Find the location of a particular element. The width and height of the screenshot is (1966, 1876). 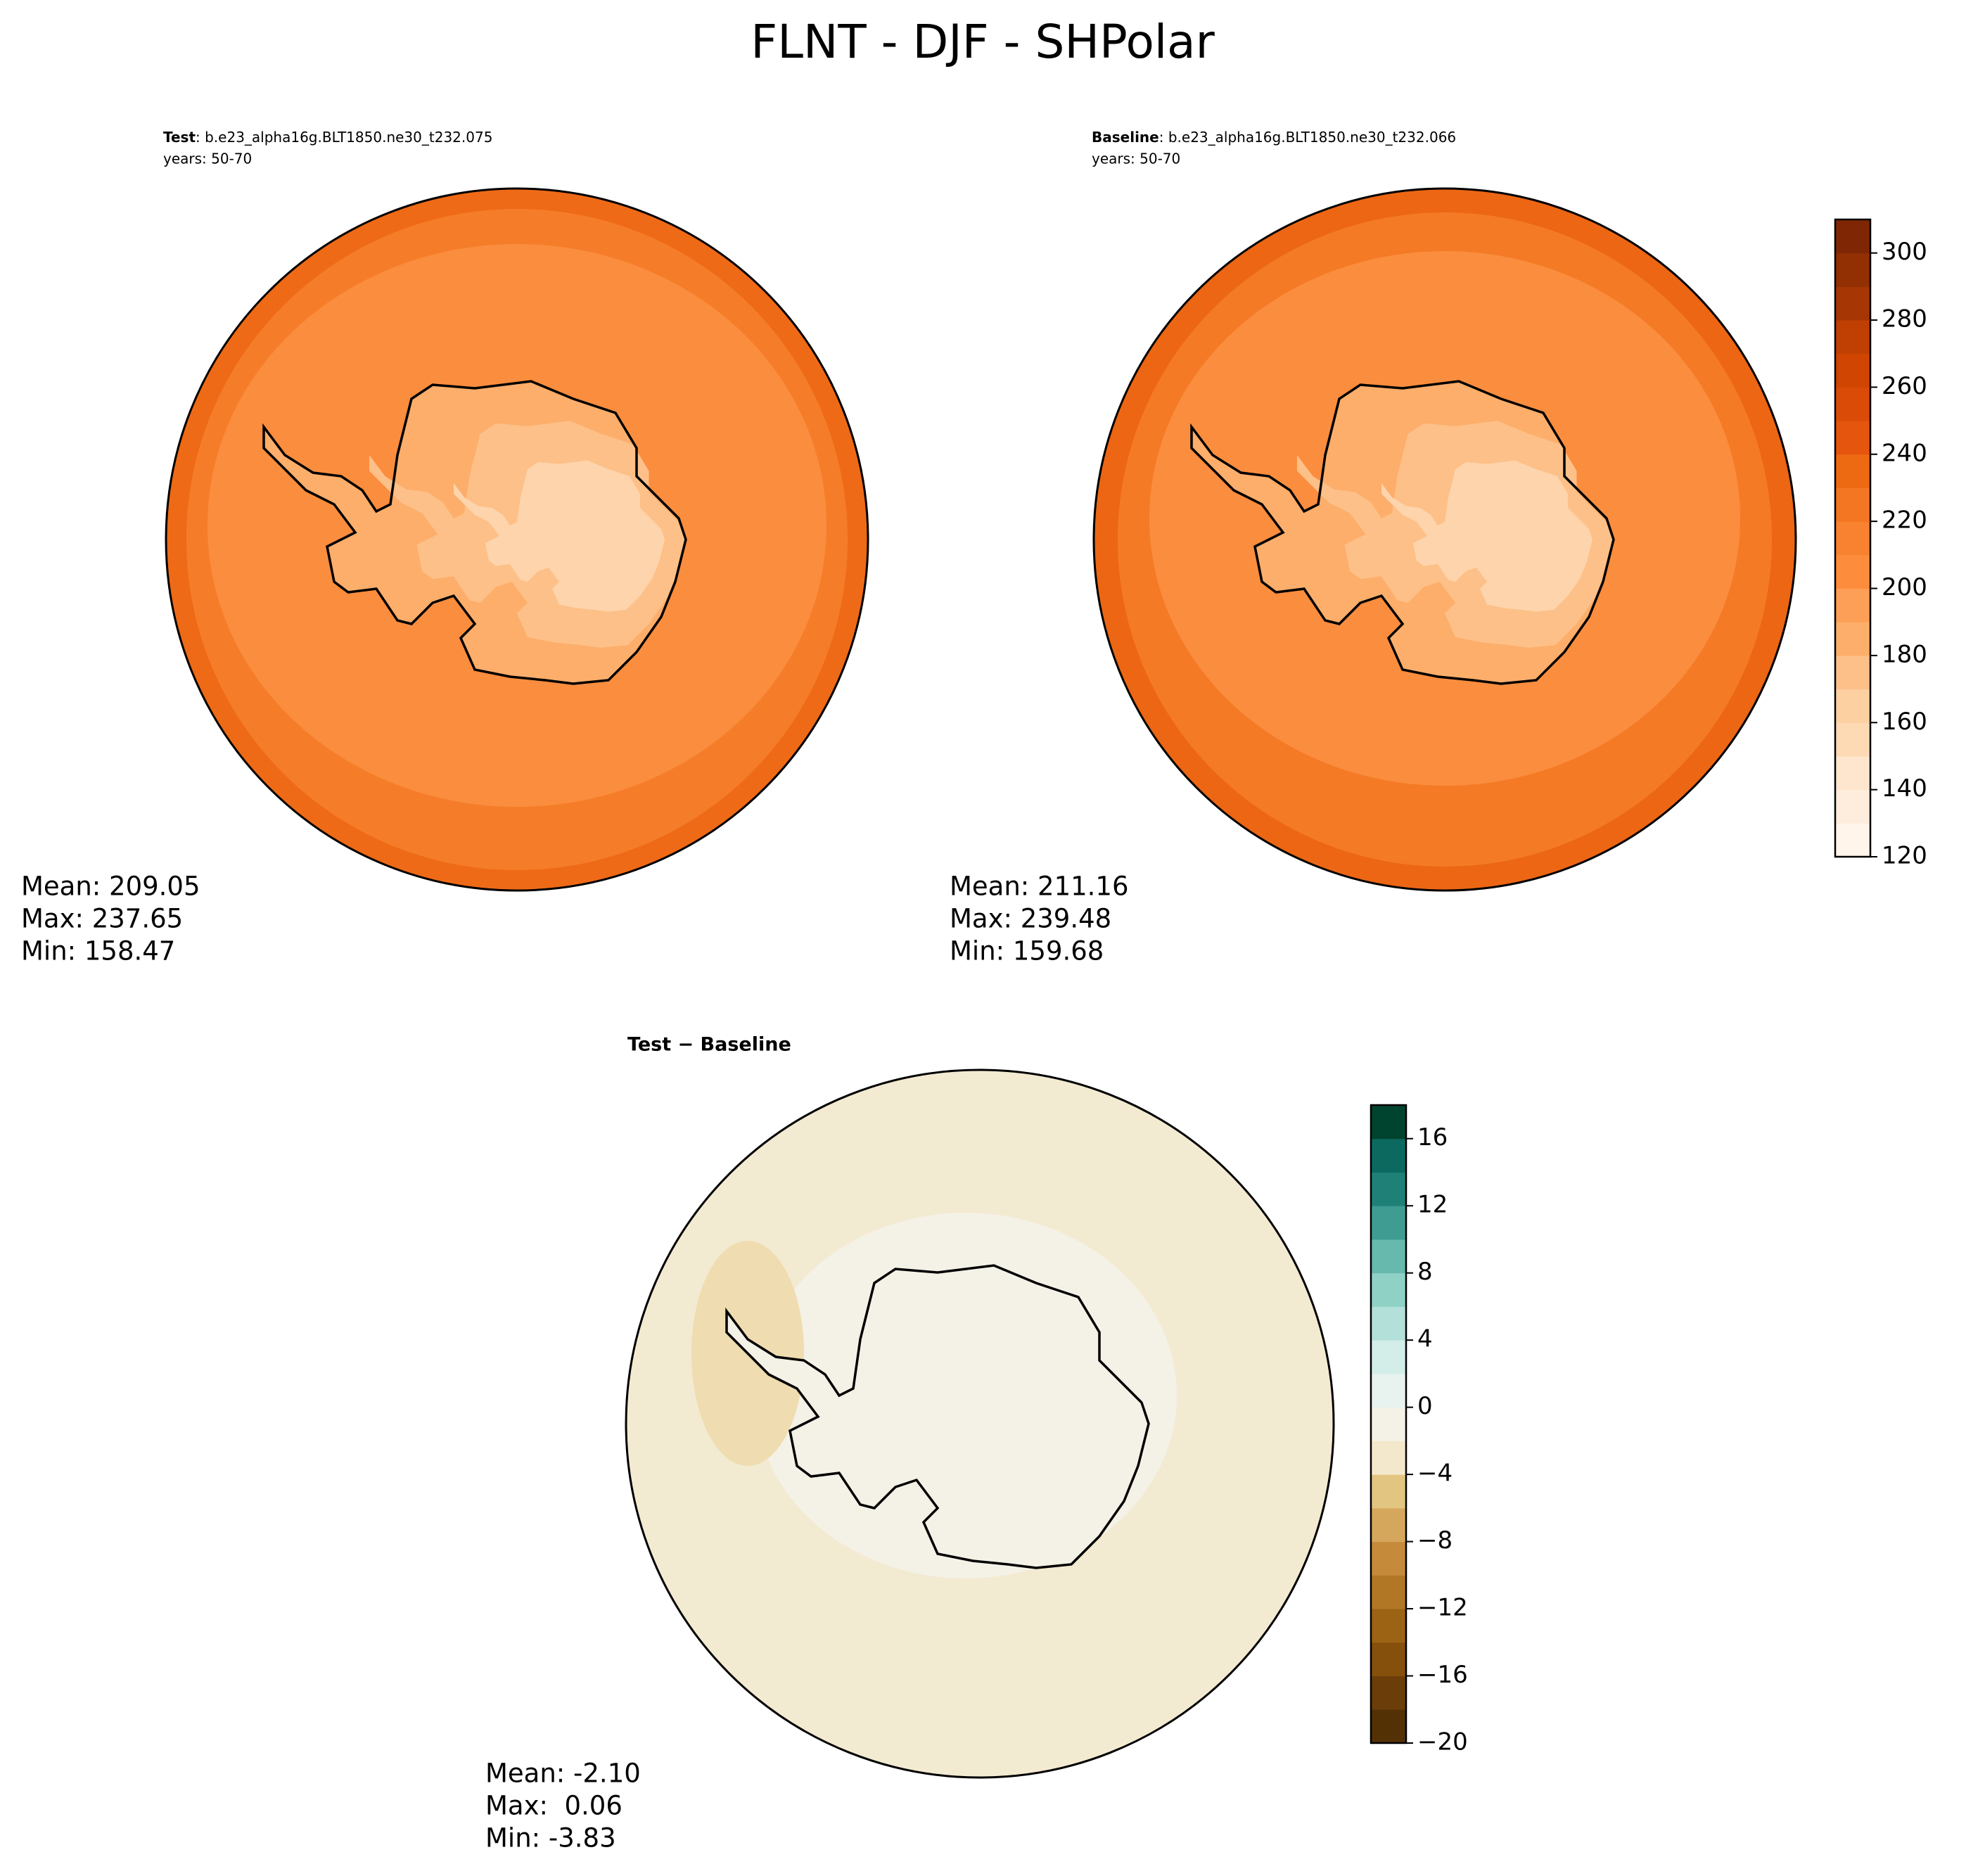

colorbar-tick-label: 300 is located at coordinates (1904, 252).